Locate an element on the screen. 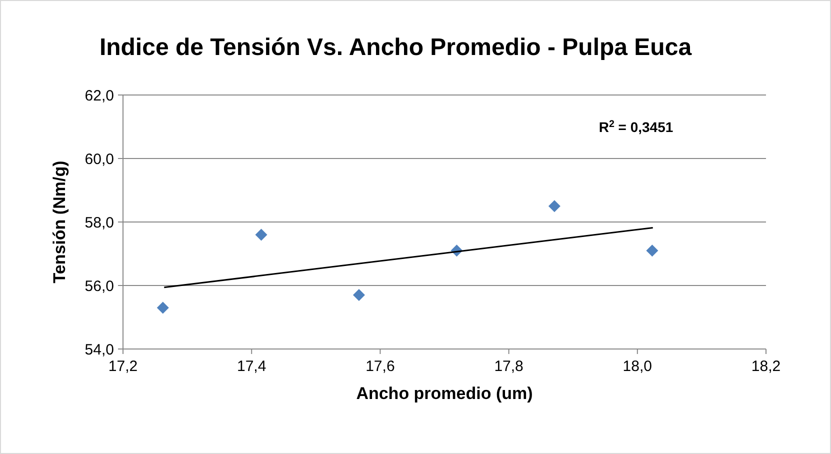 This screenshot has width=831, height=454. chart-title: Indice de Tensión Vs. Ancho Promedio - Pulpa Euca is located at coordinates (395, 47).